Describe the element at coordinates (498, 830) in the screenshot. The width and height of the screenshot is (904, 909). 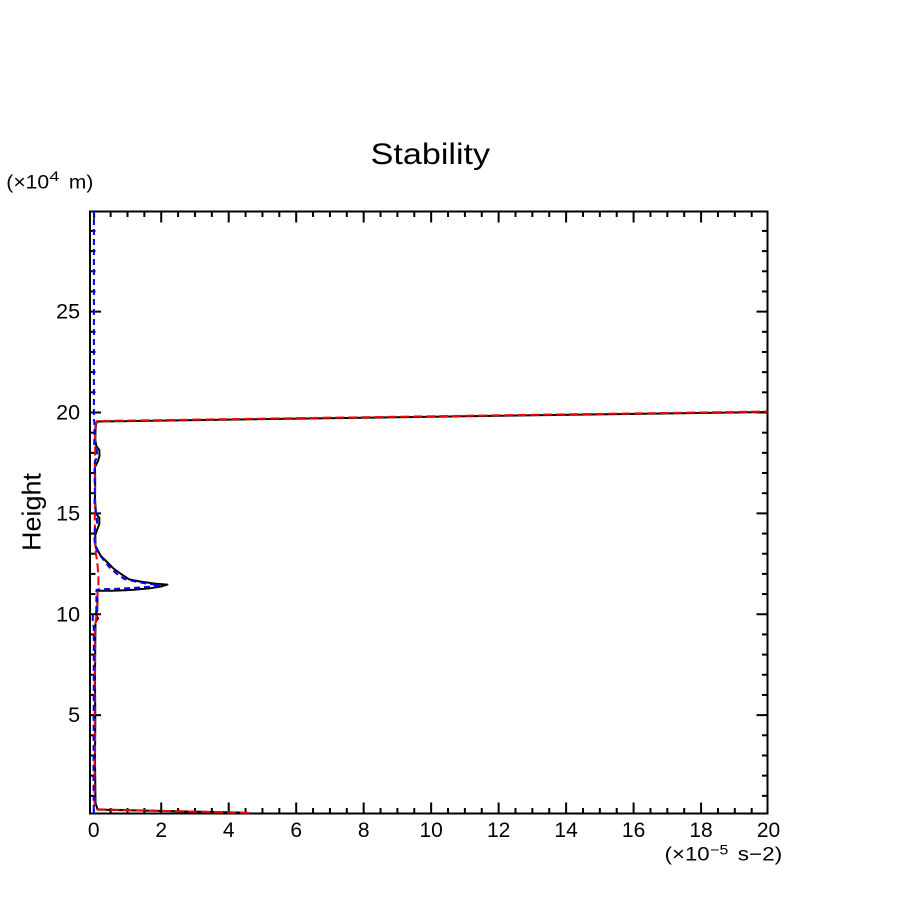
I see `svg-text: 12` at that location.